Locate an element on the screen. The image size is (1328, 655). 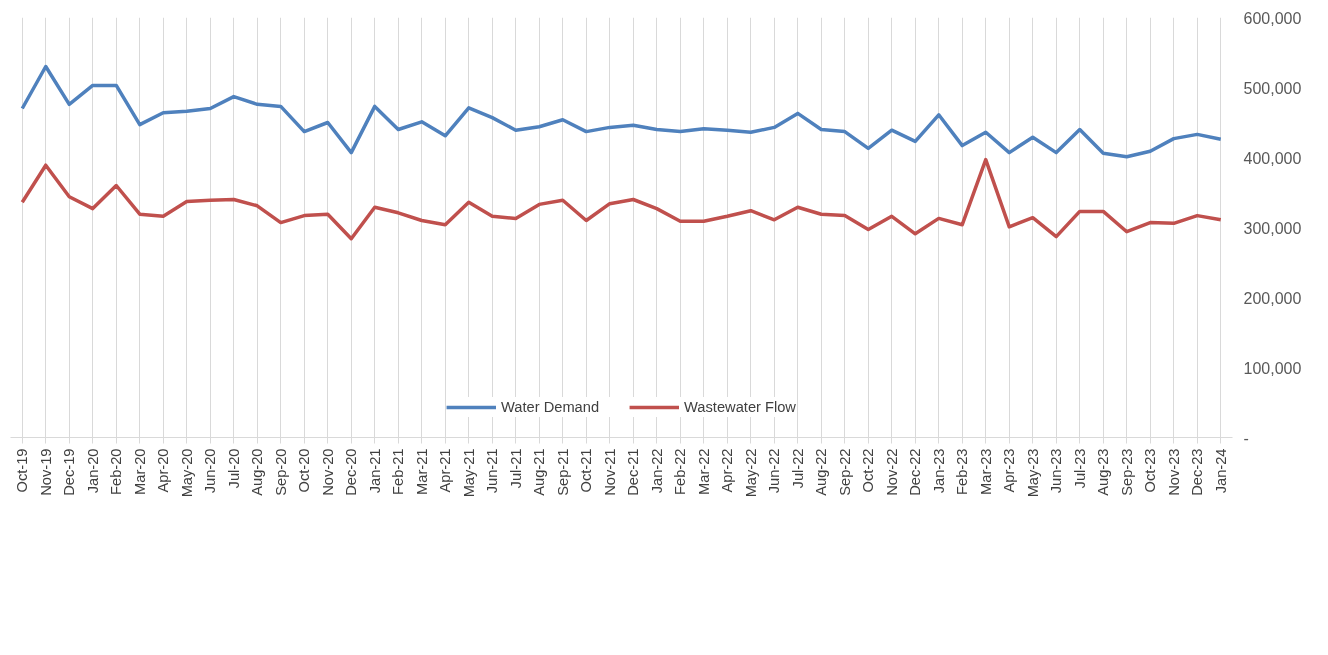
x-tick-label: Dec-23 is located at coordinates (1197, 472).